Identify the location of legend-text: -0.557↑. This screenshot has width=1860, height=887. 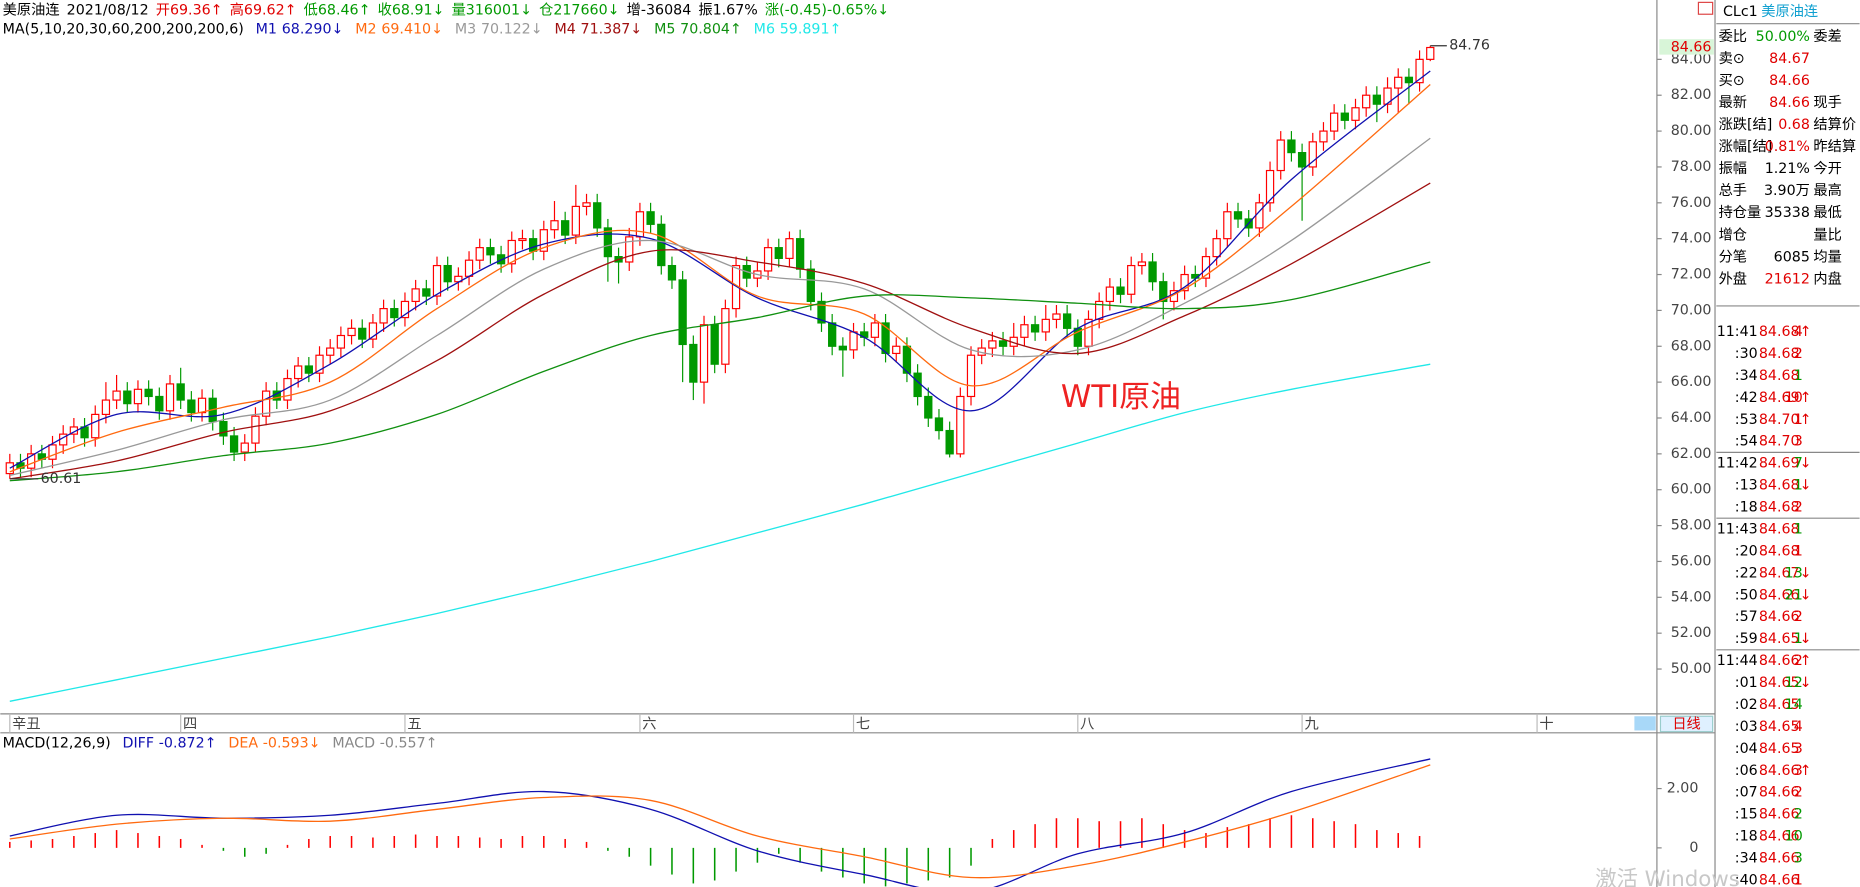
(409, 744).